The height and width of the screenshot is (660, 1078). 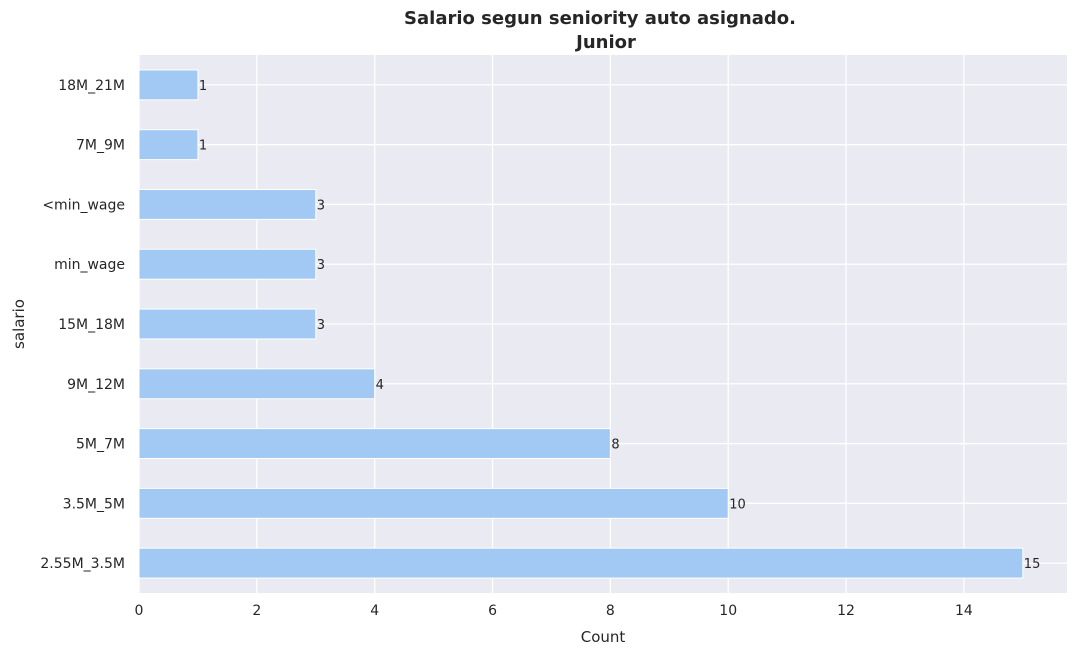 I want to click on x-tick-label: 12, so click(x=846, y=611).